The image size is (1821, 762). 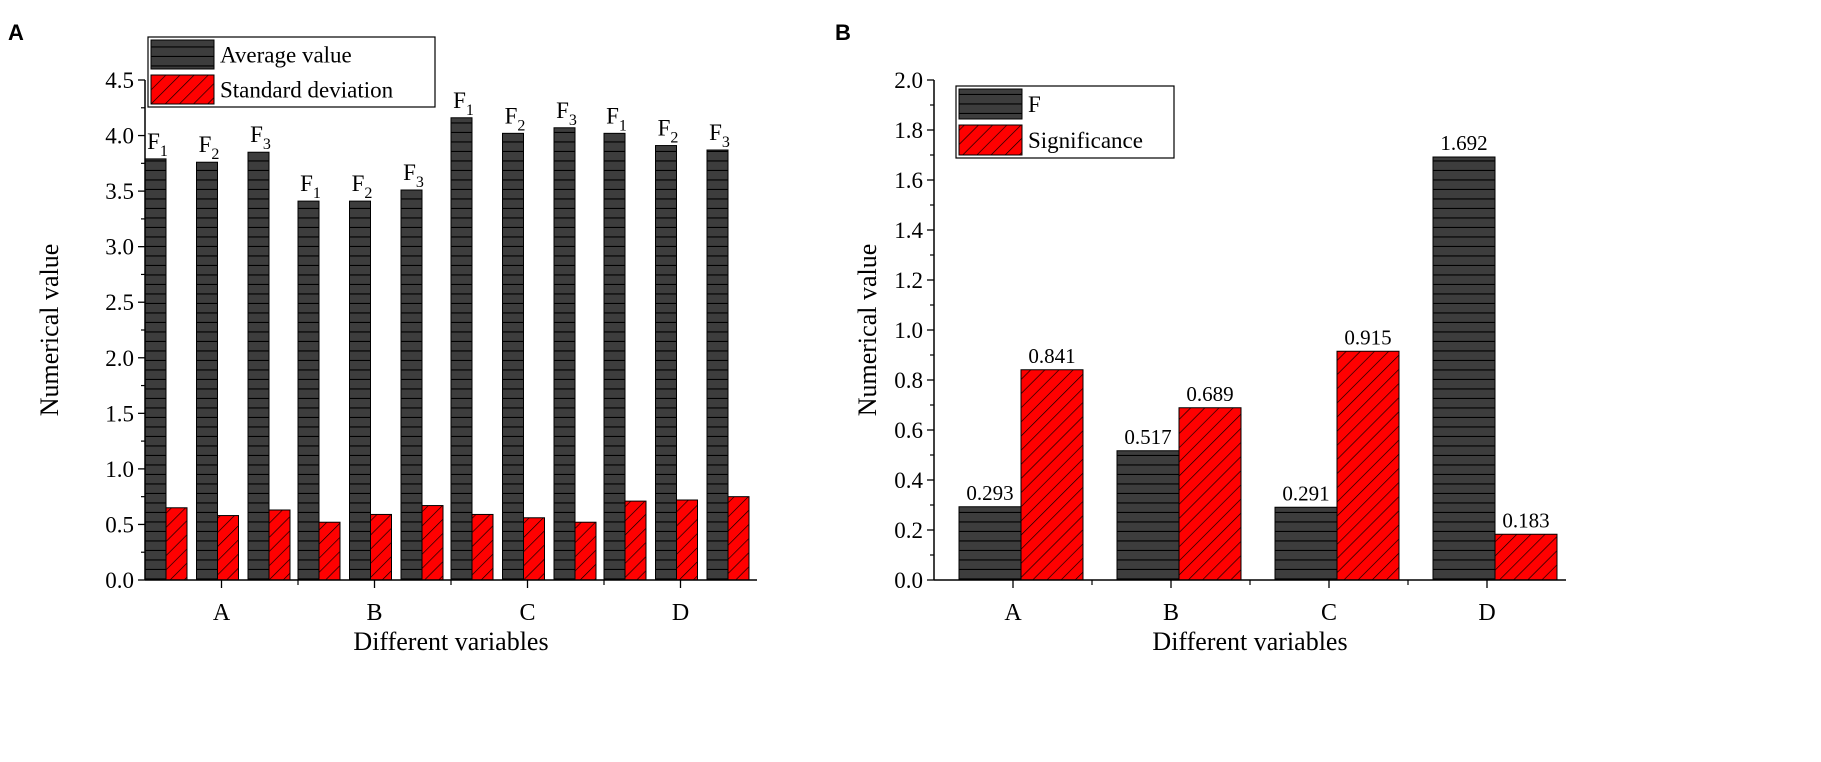 What do you see at coordinates (119, 302) in the screenshot?
I see `y-tick-label: 2.5` at bounding box center [119, 302].